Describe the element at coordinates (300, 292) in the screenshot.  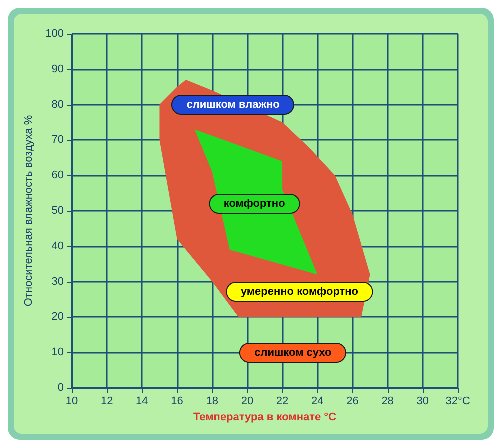
I see `label-badge: умеренно комфортно` at that location.